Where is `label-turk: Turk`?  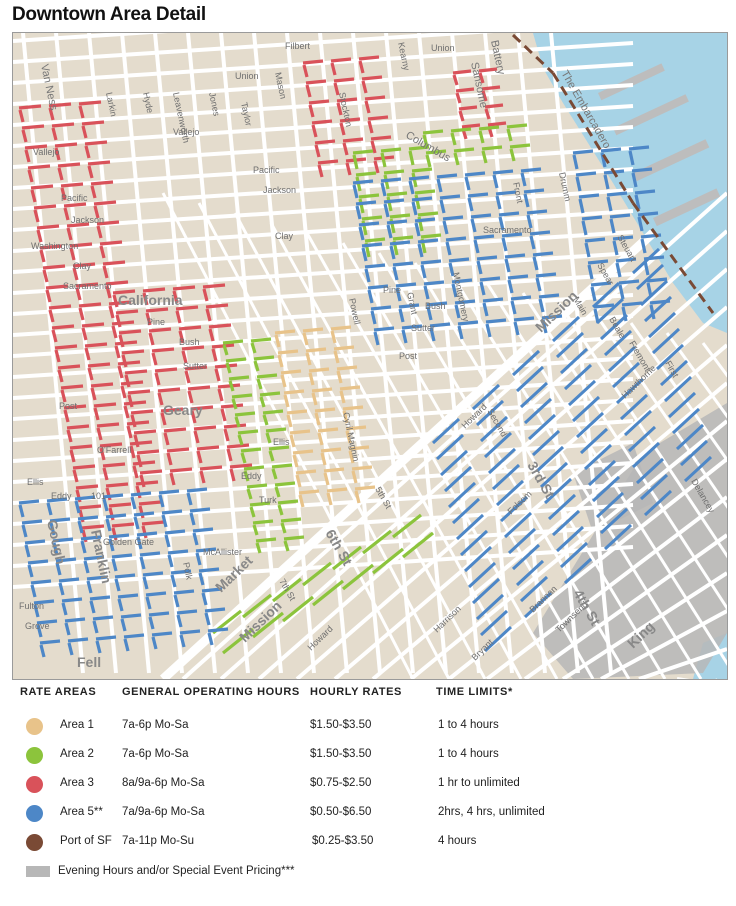 label-turk: Turk is located at coordinates (268, 500).